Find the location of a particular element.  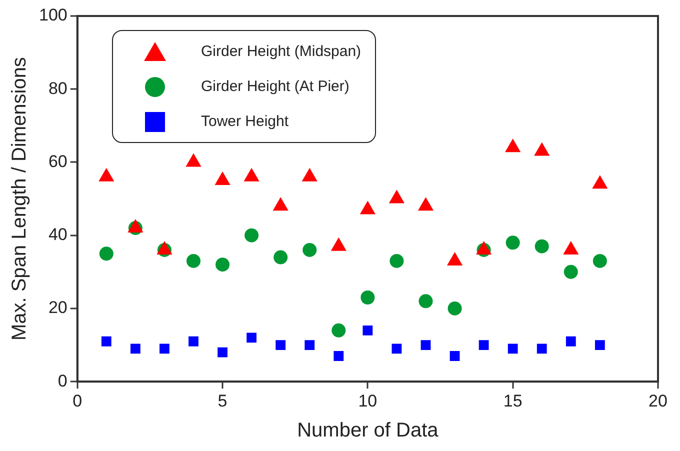

y-tick-label: 20 is located at coordinates (58, 308).